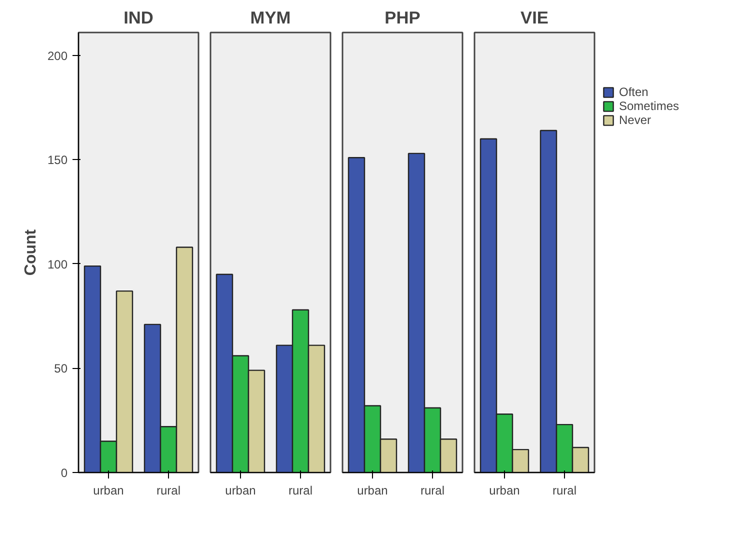 The image size is (739, 554). Describe the element at coordinates (633, 92) in the screenshot. I see `legend-label: Often` at that location.